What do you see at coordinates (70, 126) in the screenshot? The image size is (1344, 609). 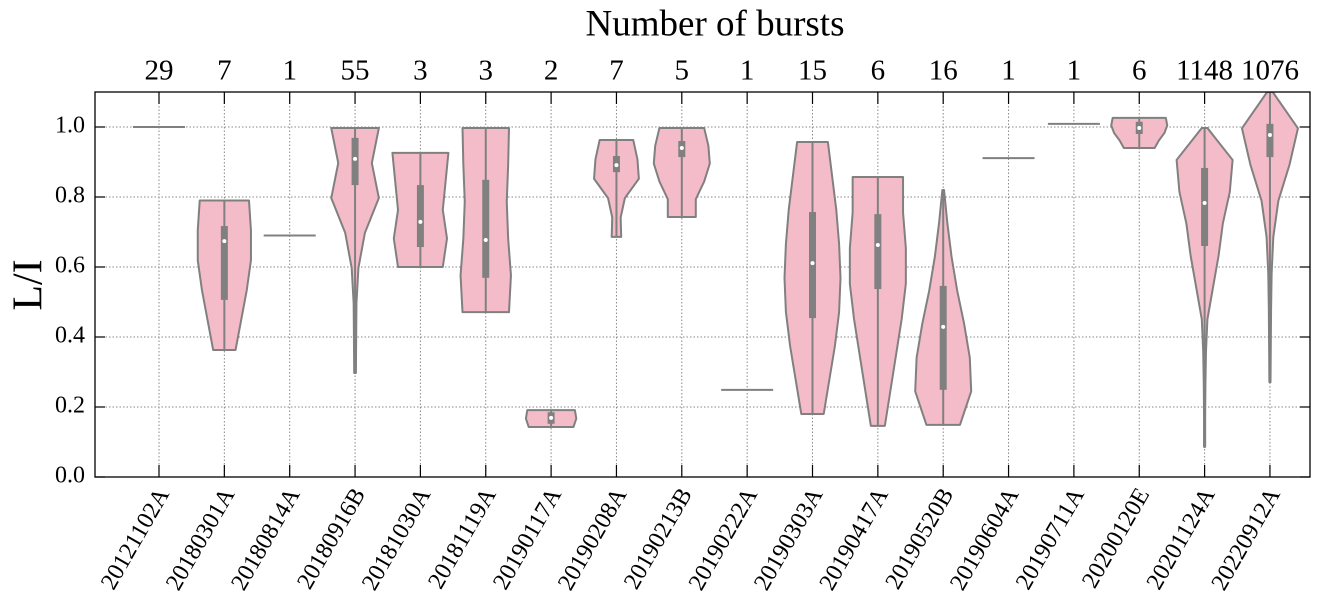 I see `y-tick-label: 1.0` at bounding box center [70, 126].